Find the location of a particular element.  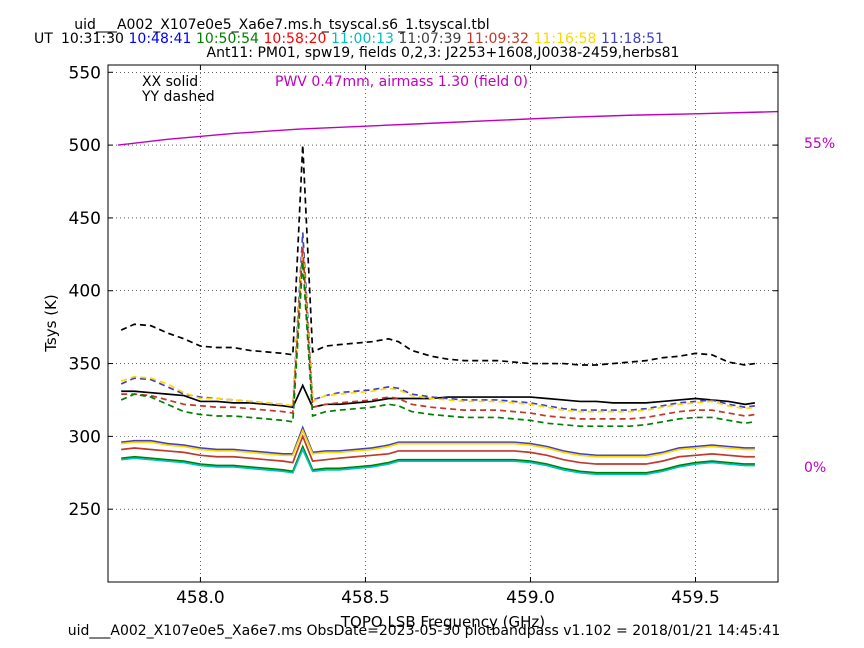

atm-transmission-line is located at coordinates (448, 128).